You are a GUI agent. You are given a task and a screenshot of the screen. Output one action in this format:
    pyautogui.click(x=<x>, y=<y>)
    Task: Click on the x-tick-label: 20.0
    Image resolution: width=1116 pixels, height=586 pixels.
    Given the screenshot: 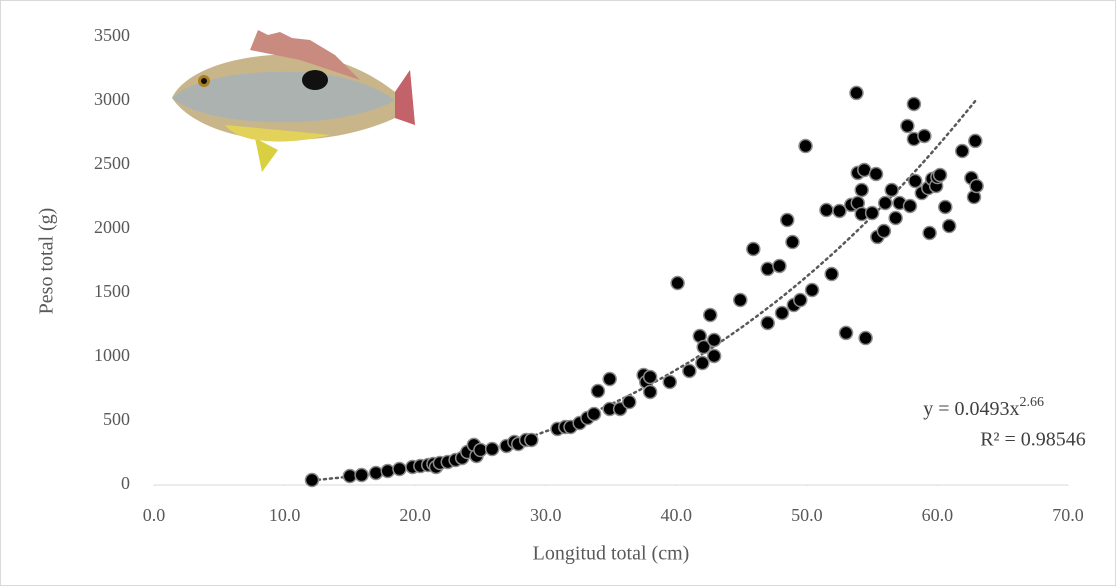 What is the action you would take?
    pyautogui.click(x=415, y=515)
    